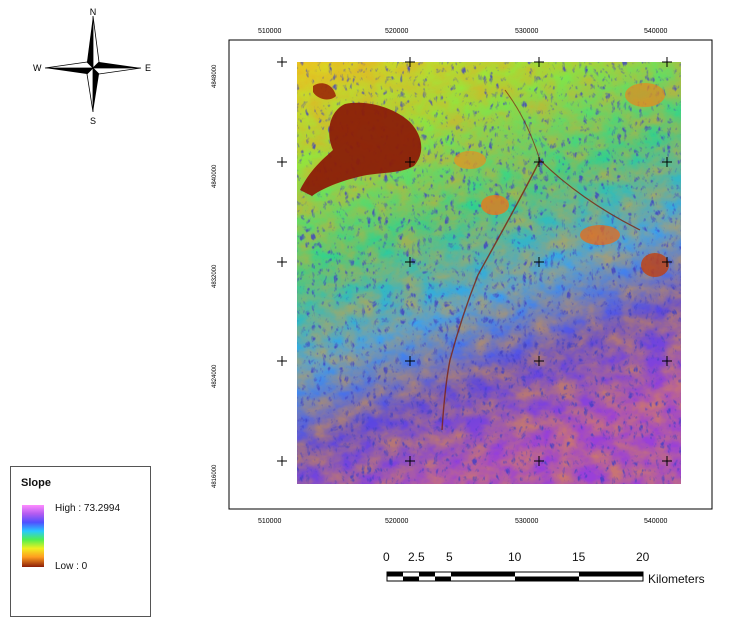 Image resolution: width=744 pixels, height=617 pixels. Describe the element at coordinates (215, 476) in the screenshot. I see `left-tick-label: 4816000` at that location.